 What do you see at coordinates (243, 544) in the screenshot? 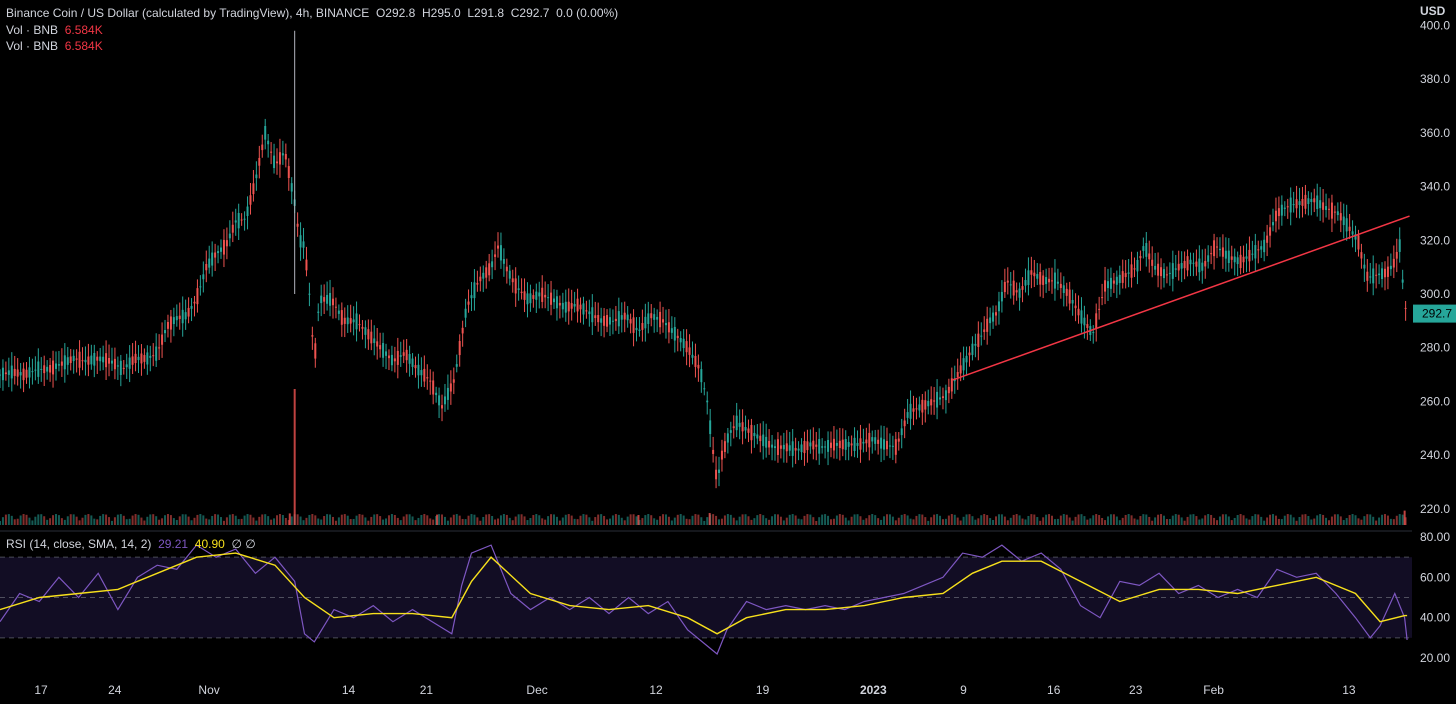
I see `rsi-flags: ∅ ∅` at bounding box center [243, 544].